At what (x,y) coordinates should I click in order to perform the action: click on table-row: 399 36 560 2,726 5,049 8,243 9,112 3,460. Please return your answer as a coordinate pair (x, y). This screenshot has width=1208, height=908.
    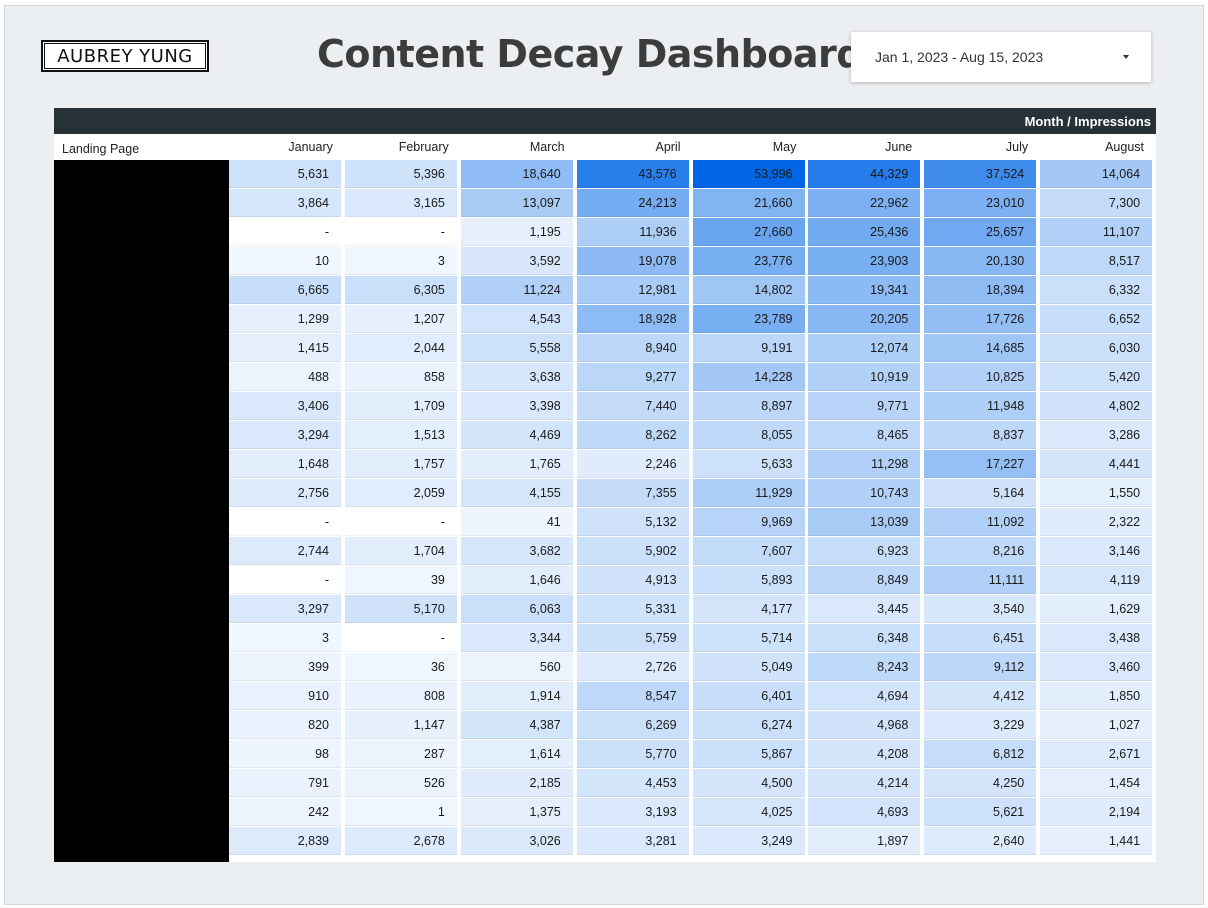
    Looking at the image, I should click on (691, 667).